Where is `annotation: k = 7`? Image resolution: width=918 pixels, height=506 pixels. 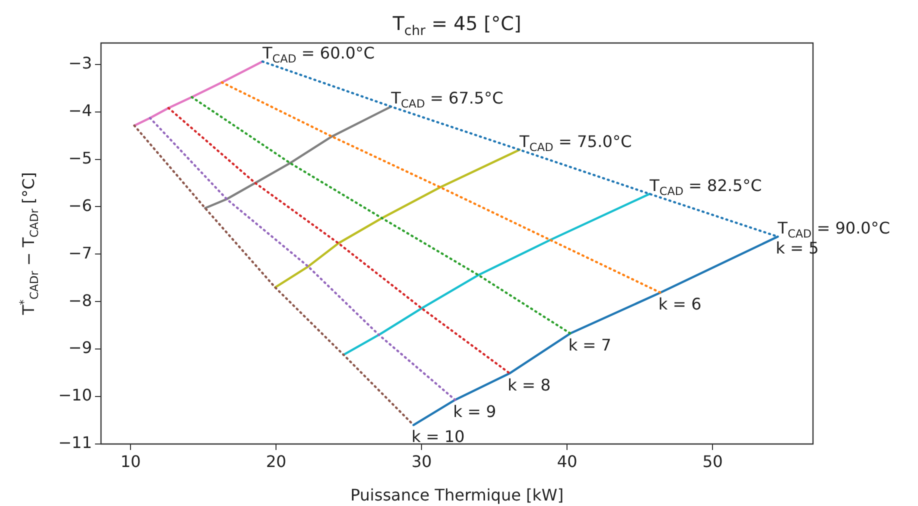 annotation: k = 7 is located at coordinates (590, 344).